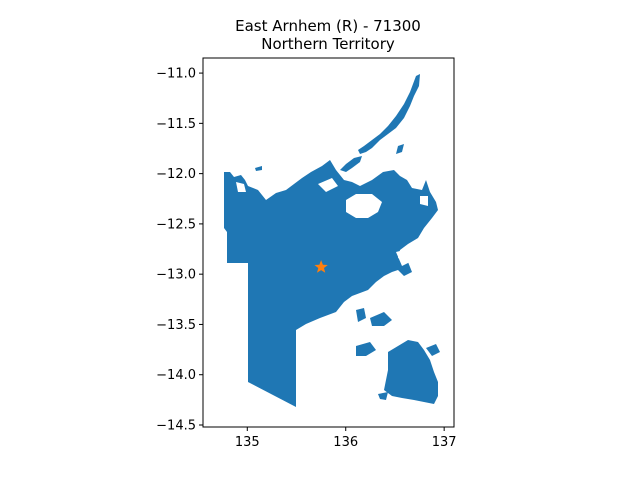 Image resolution: width=640 pixels, height=480 pixels. Describe the element at coordinates (345, 442) in the screenshot. I see `x-tick-label: 136` at that location.